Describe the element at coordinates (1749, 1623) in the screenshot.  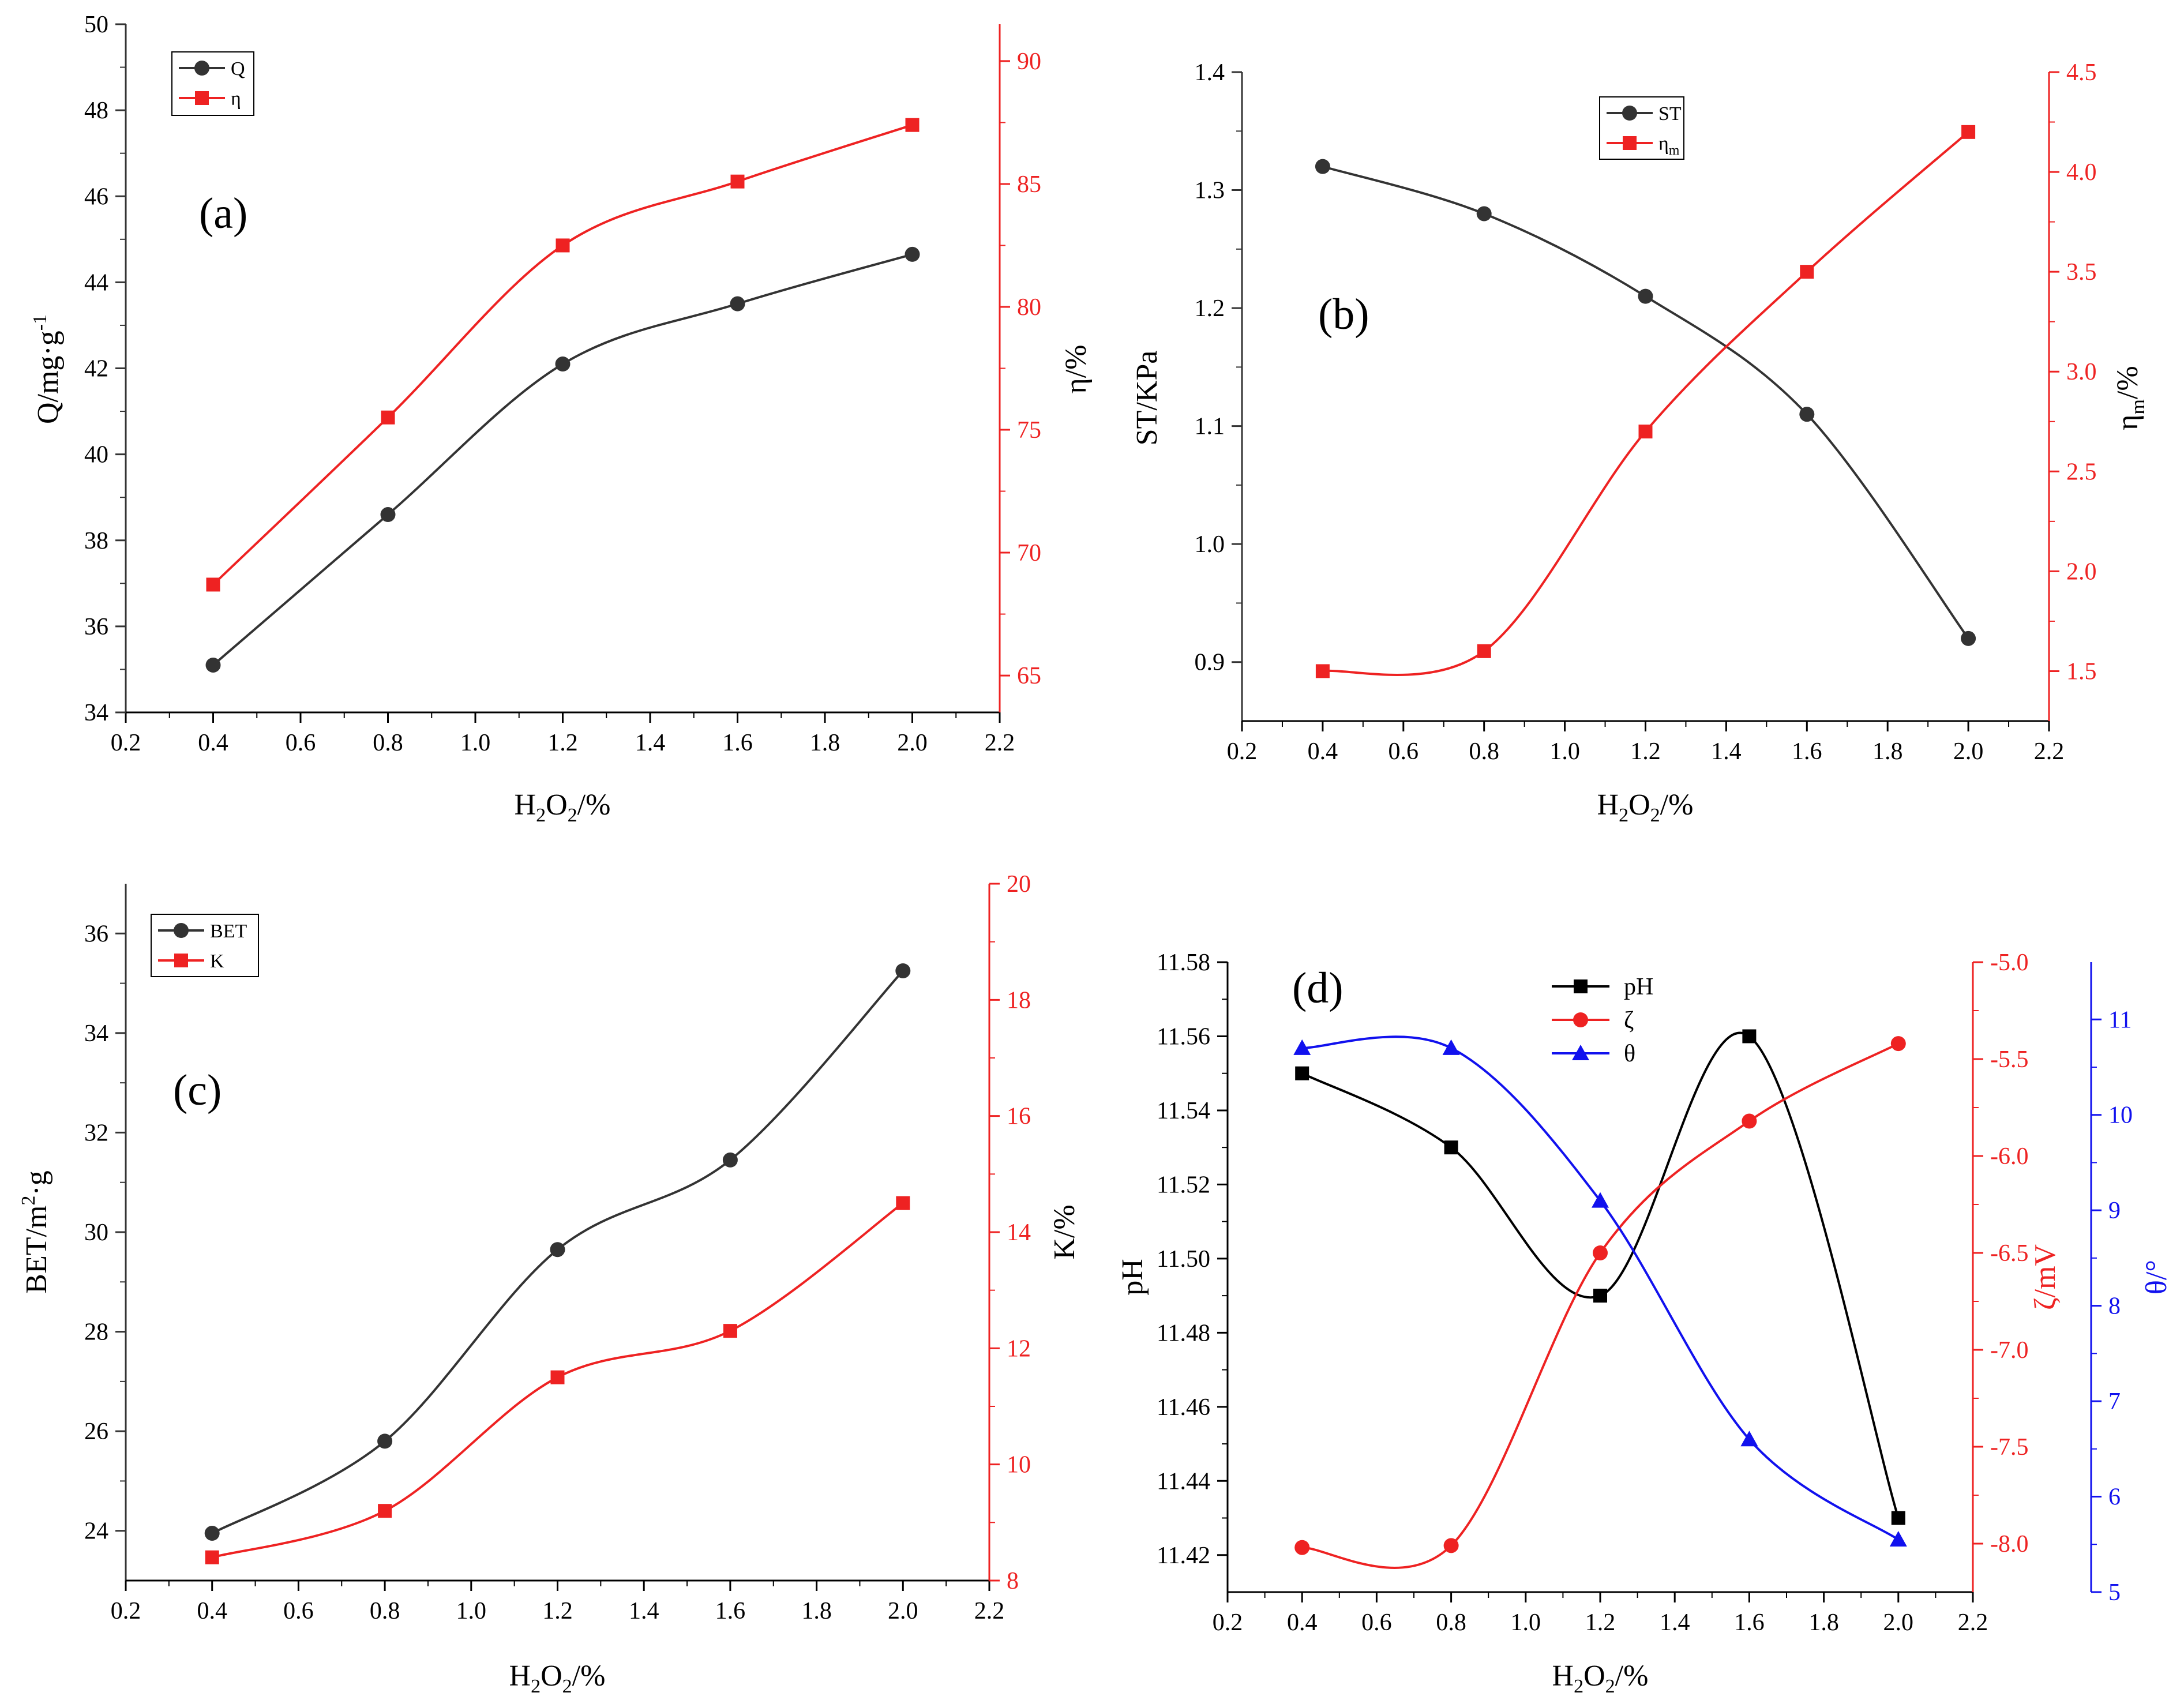
I see `panel-d-x-tick-label: 1.6` at that location.